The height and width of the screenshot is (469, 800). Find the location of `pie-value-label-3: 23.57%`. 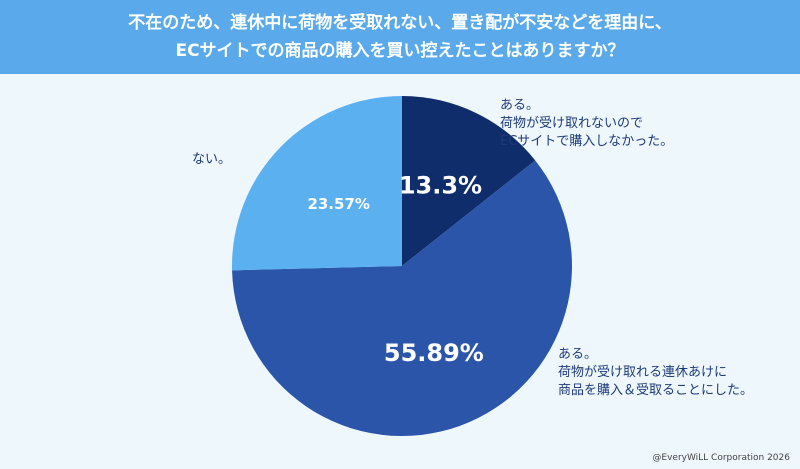

pie-value-label-3: 23.57% is located at coordinates (338, 204).